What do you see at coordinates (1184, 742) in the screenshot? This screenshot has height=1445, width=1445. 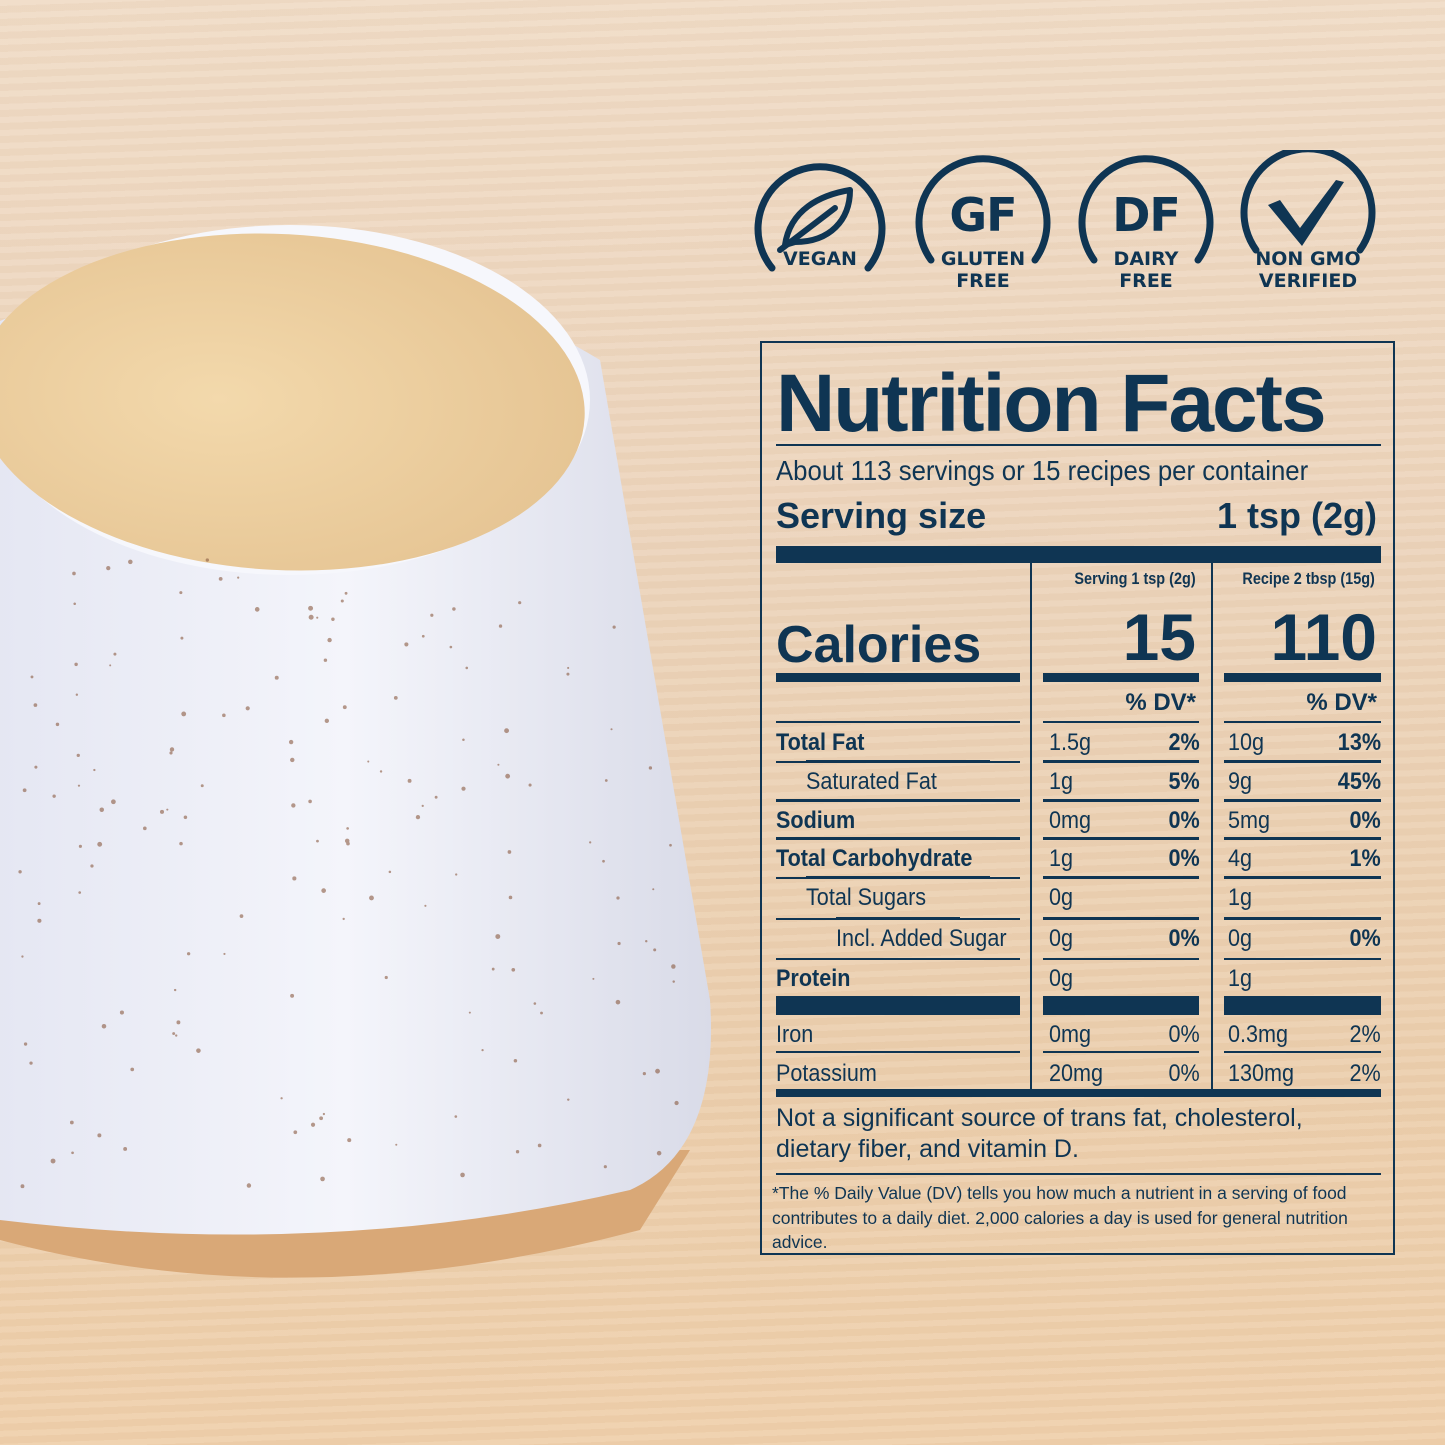 I see `serving-dv: 2%` at bounding box center [1184, 742].